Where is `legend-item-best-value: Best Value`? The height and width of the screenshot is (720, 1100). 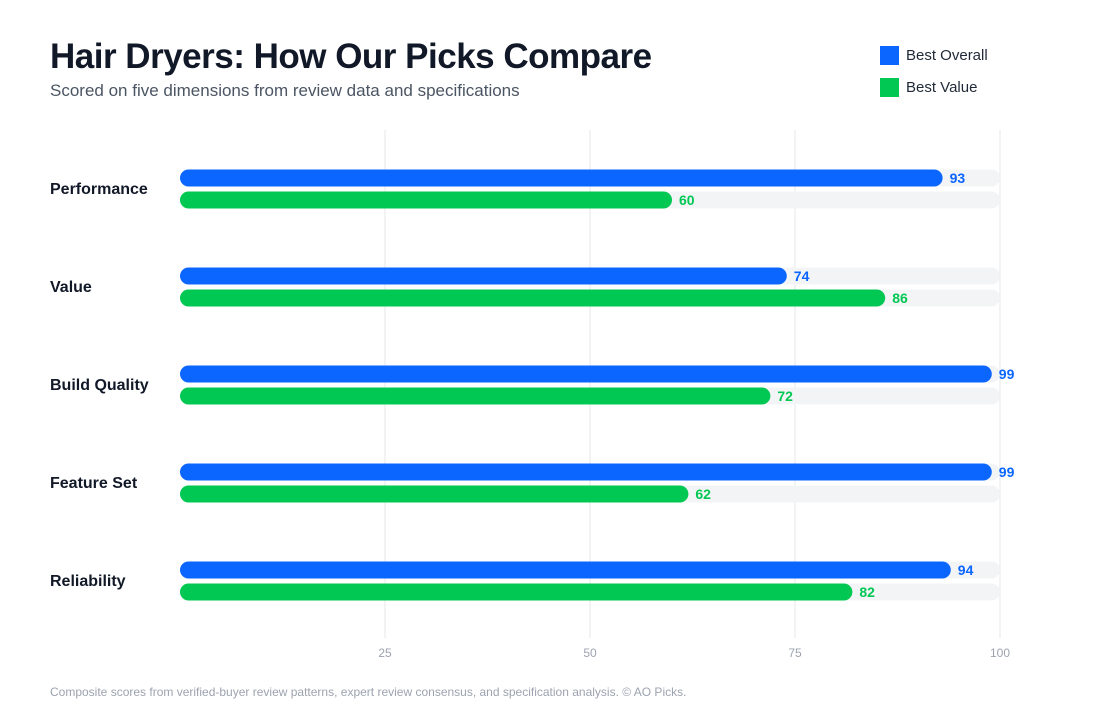
legend-item-best-value: Best Value is located at coordinates (934, 87).